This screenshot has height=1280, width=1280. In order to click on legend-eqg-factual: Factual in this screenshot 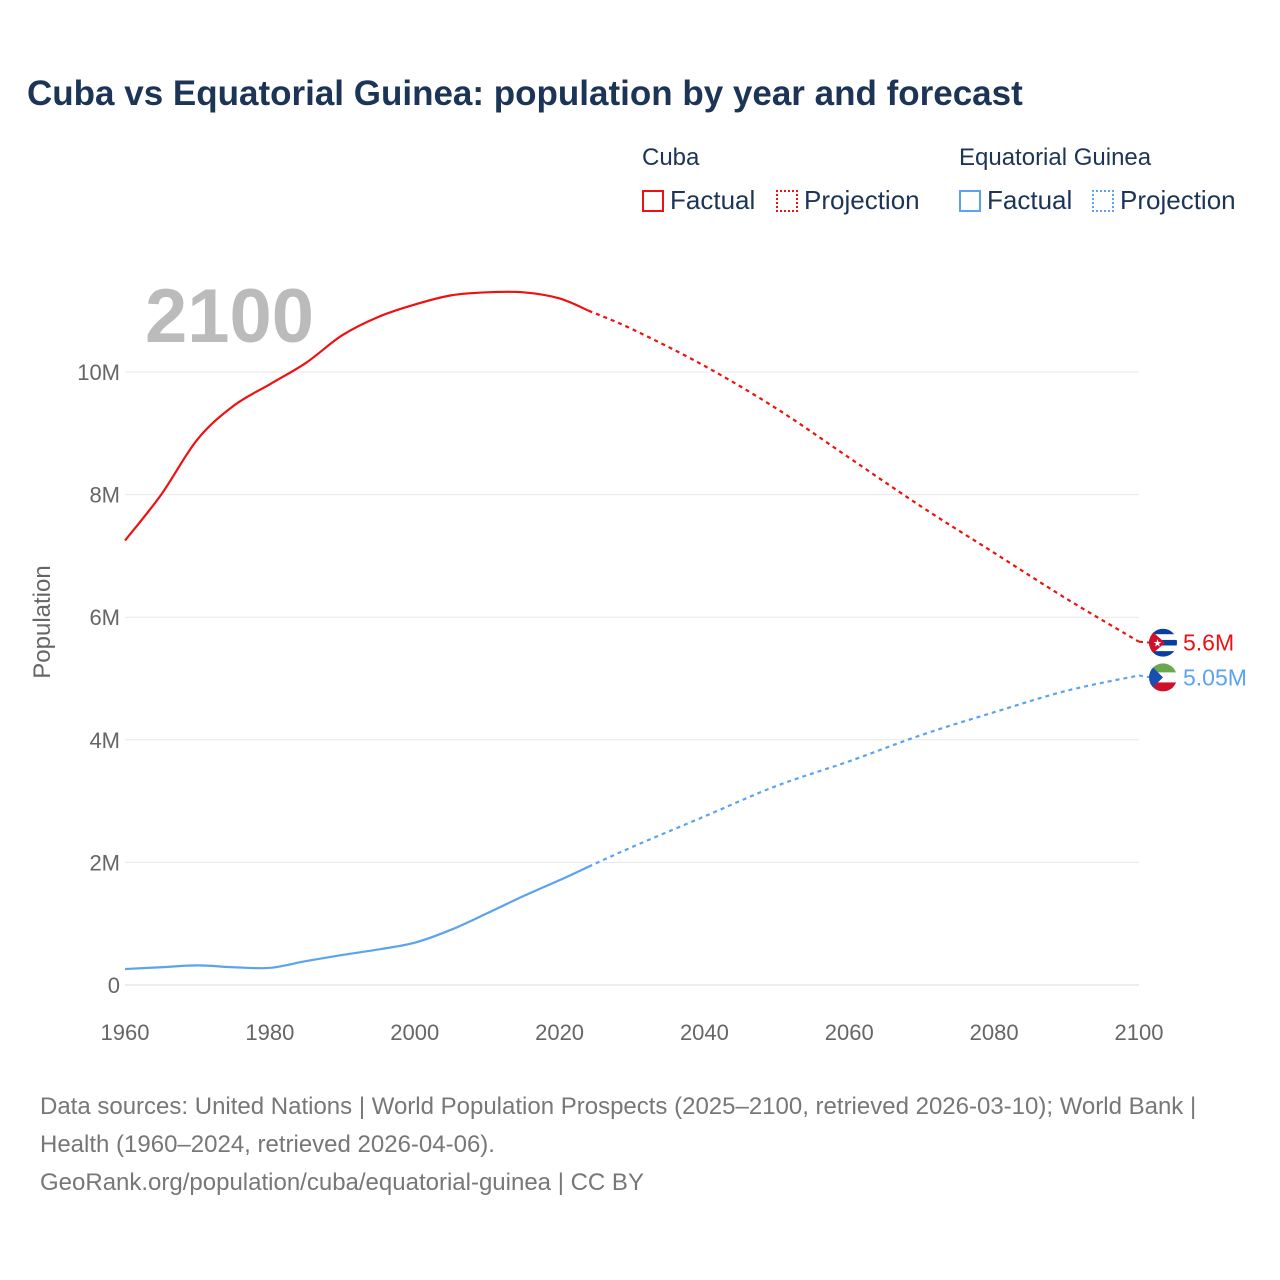, I will do `click(1015, 200)`.